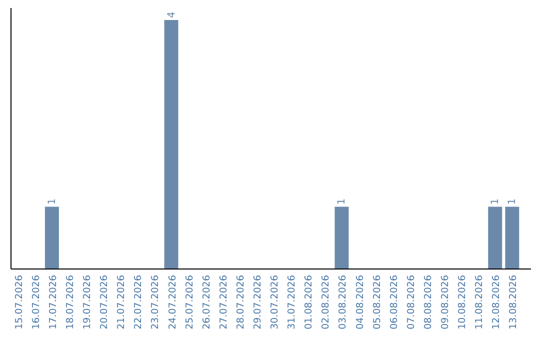 This screenshot has height=340, width=540. I want to click on x-tick-label: 06.08.2026, so click(394, 302).